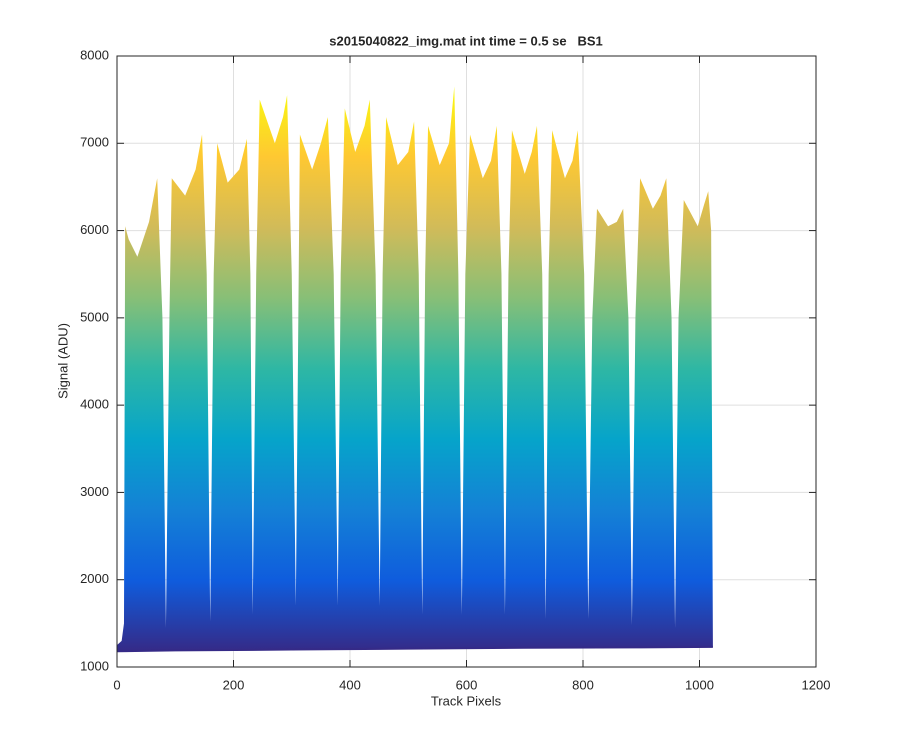 The height and width of the screenshot is (750, 900). I want to click on x-axis-label: Track Pixels, so click(466, 700).